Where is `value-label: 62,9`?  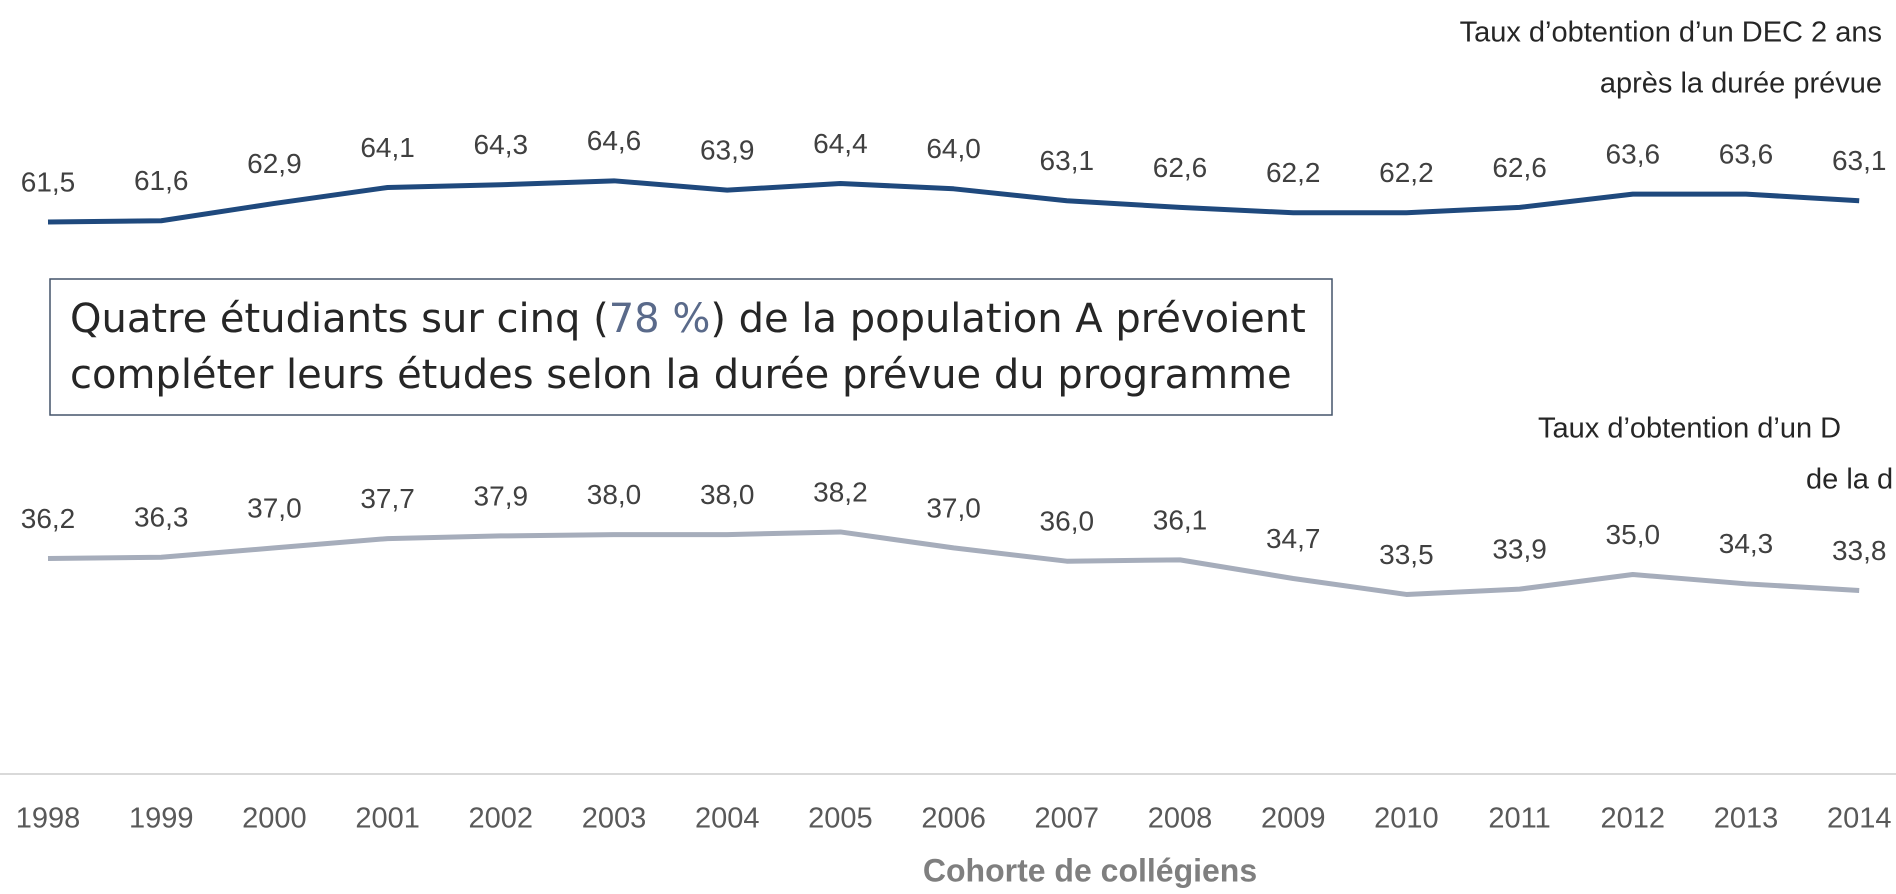
value-label: 62,9 is located at coordinates (274, 163).